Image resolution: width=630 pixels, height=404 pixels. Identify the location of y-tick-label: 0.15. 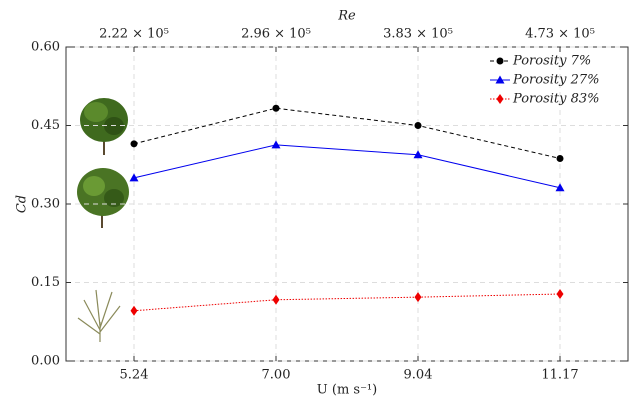
(45, 282).